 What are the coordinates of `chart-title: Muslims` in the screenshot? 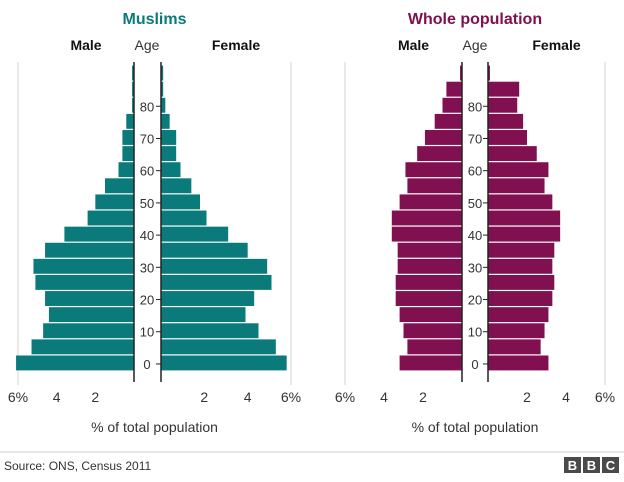 It's located at (154, 19).